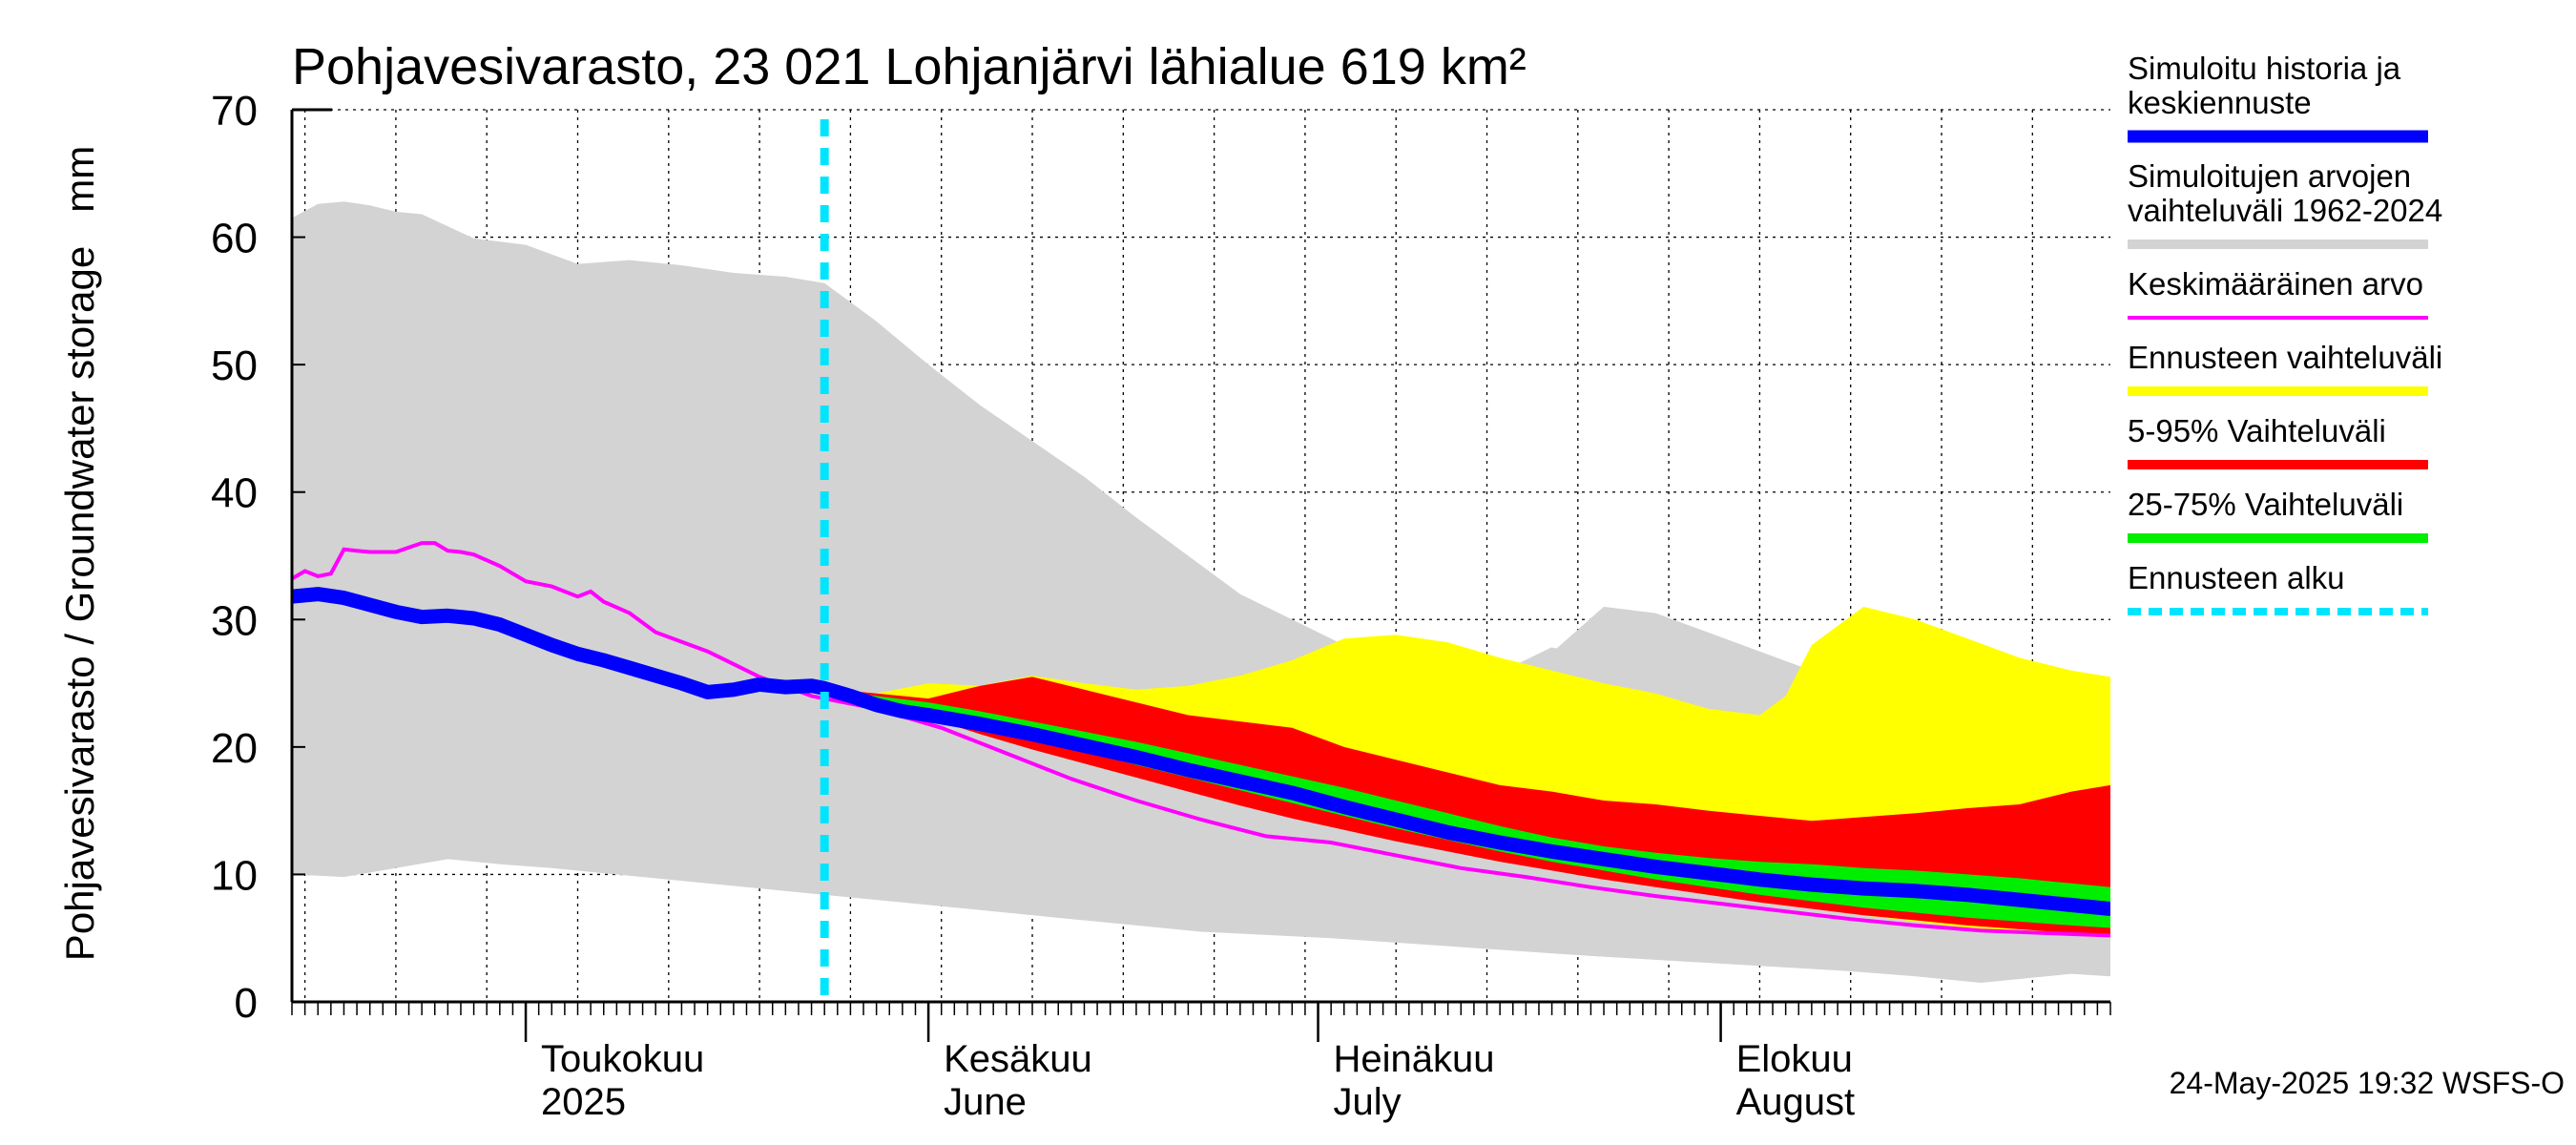 This screenshot has width=2576, height=1145. I want to click on y-tick-label: 50, so click(234, 366).